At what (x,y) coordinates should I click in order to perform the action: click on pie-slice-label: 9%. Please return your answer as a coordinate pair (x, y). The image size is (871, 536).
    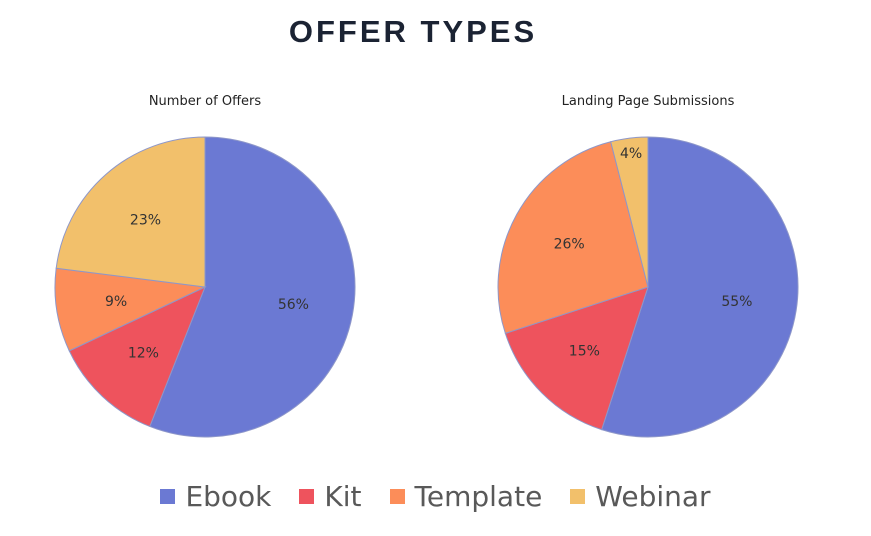
    Looking at the image, I should click on (116, 302).